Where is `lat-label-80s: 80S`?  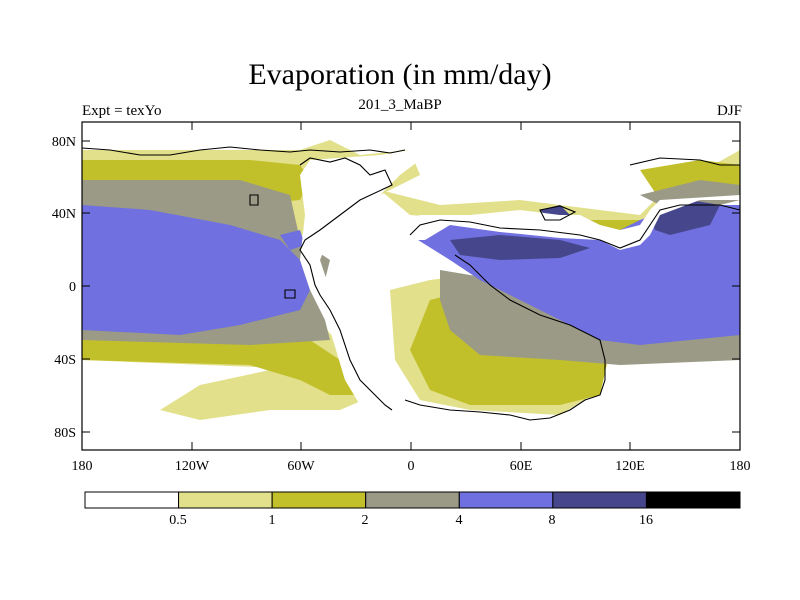 lat-label-80s: 80S is located at coordinates (65, 433).